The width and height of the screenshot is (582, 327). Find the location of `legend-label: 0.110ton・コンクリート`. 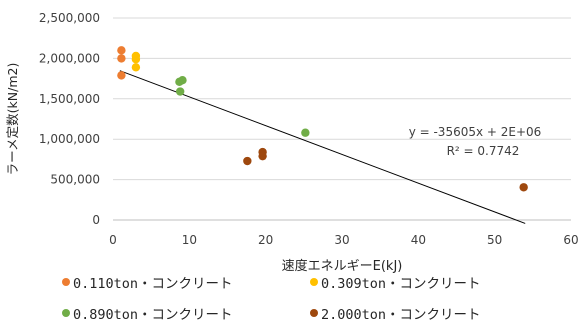

legend-label: 0.110ton・コンクリート is located at coordinates (153, 284).